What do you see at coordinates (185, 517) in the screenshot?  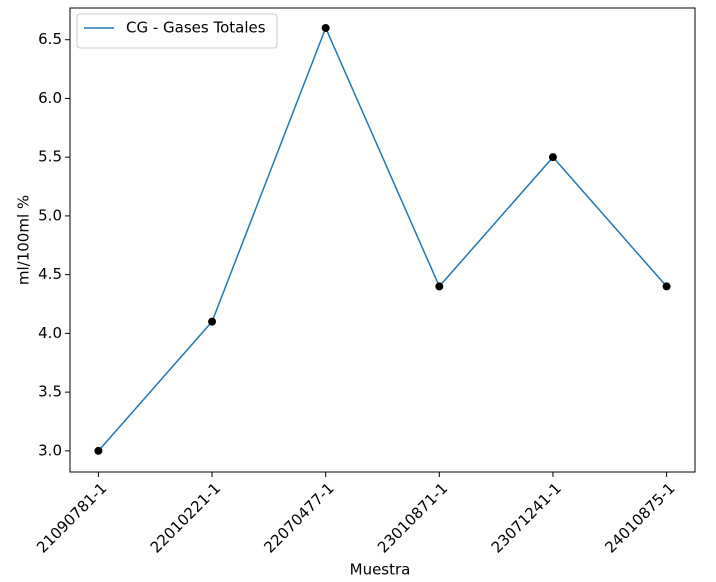 I see `x-tick-label: 22010221-1` at bounding box center [185, 517].